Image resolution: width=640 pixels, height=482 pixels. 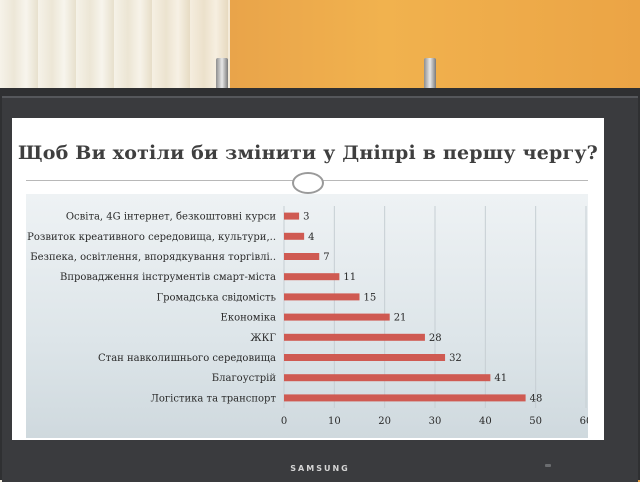 I want to click on category-label: Освіта, 4G інтернет, безкоштовні курси, so click(x=171, y=217).